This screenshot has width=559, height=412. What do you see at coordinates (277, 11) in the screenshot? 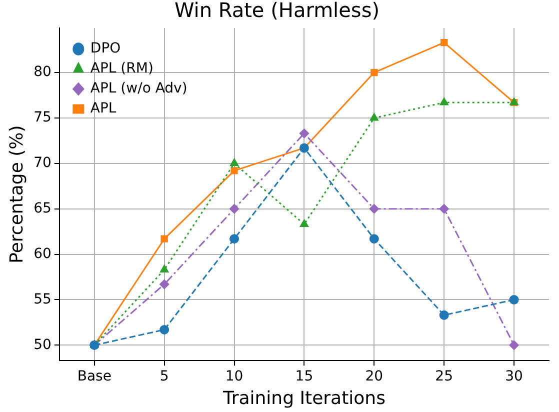
I see `chart-title: Win Rate (Harmless)` at bounding box center [277, 11].